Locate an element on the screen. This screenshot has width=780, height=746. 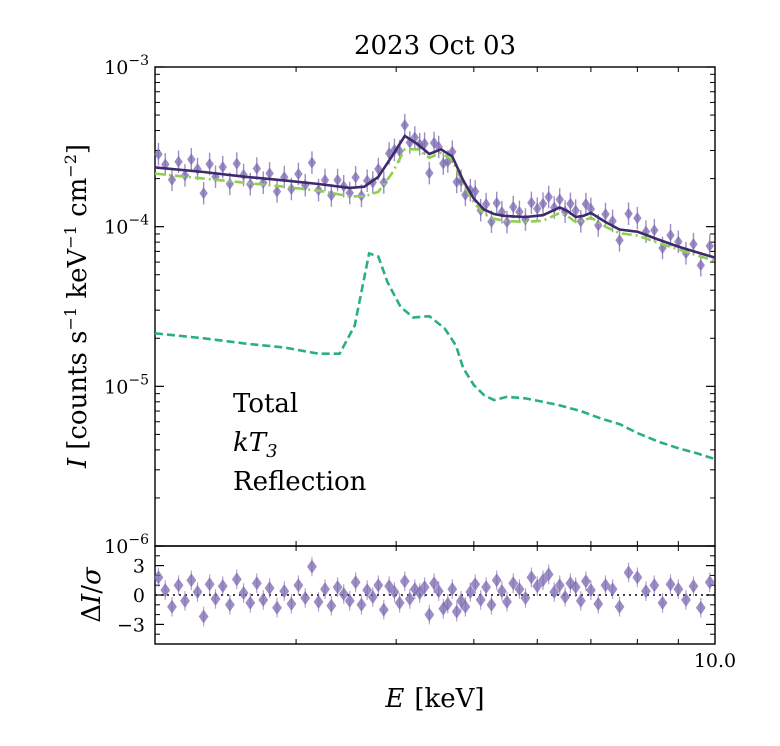
ylabel-italic: I is located at coordinates (78, 463).